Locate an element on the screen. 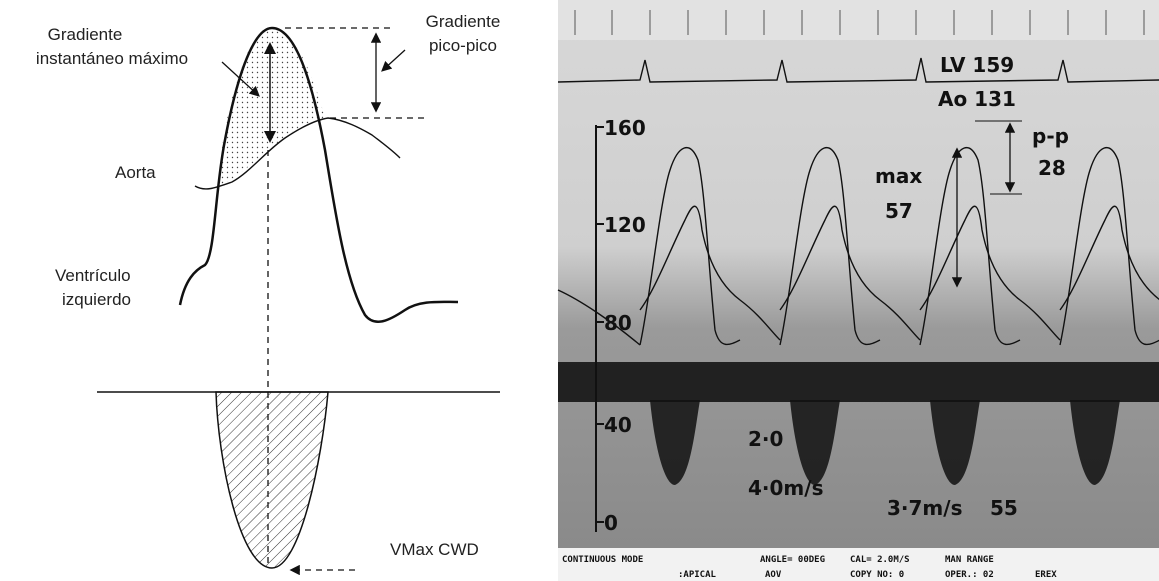  max-value: 57 is located at coordinates (899, 211).